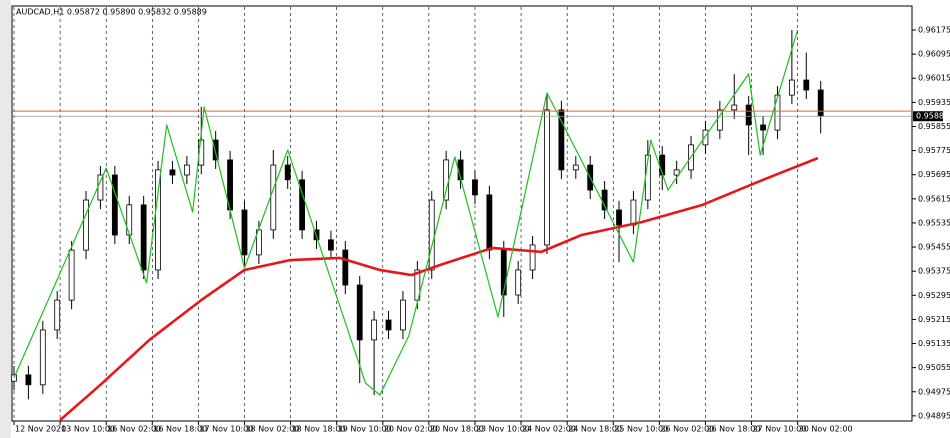  What do you see at coordinates (272, 429) in the screenshot?
I see `x-tick-label: 18 Nov 02:00` at bounding box center [272, 429].